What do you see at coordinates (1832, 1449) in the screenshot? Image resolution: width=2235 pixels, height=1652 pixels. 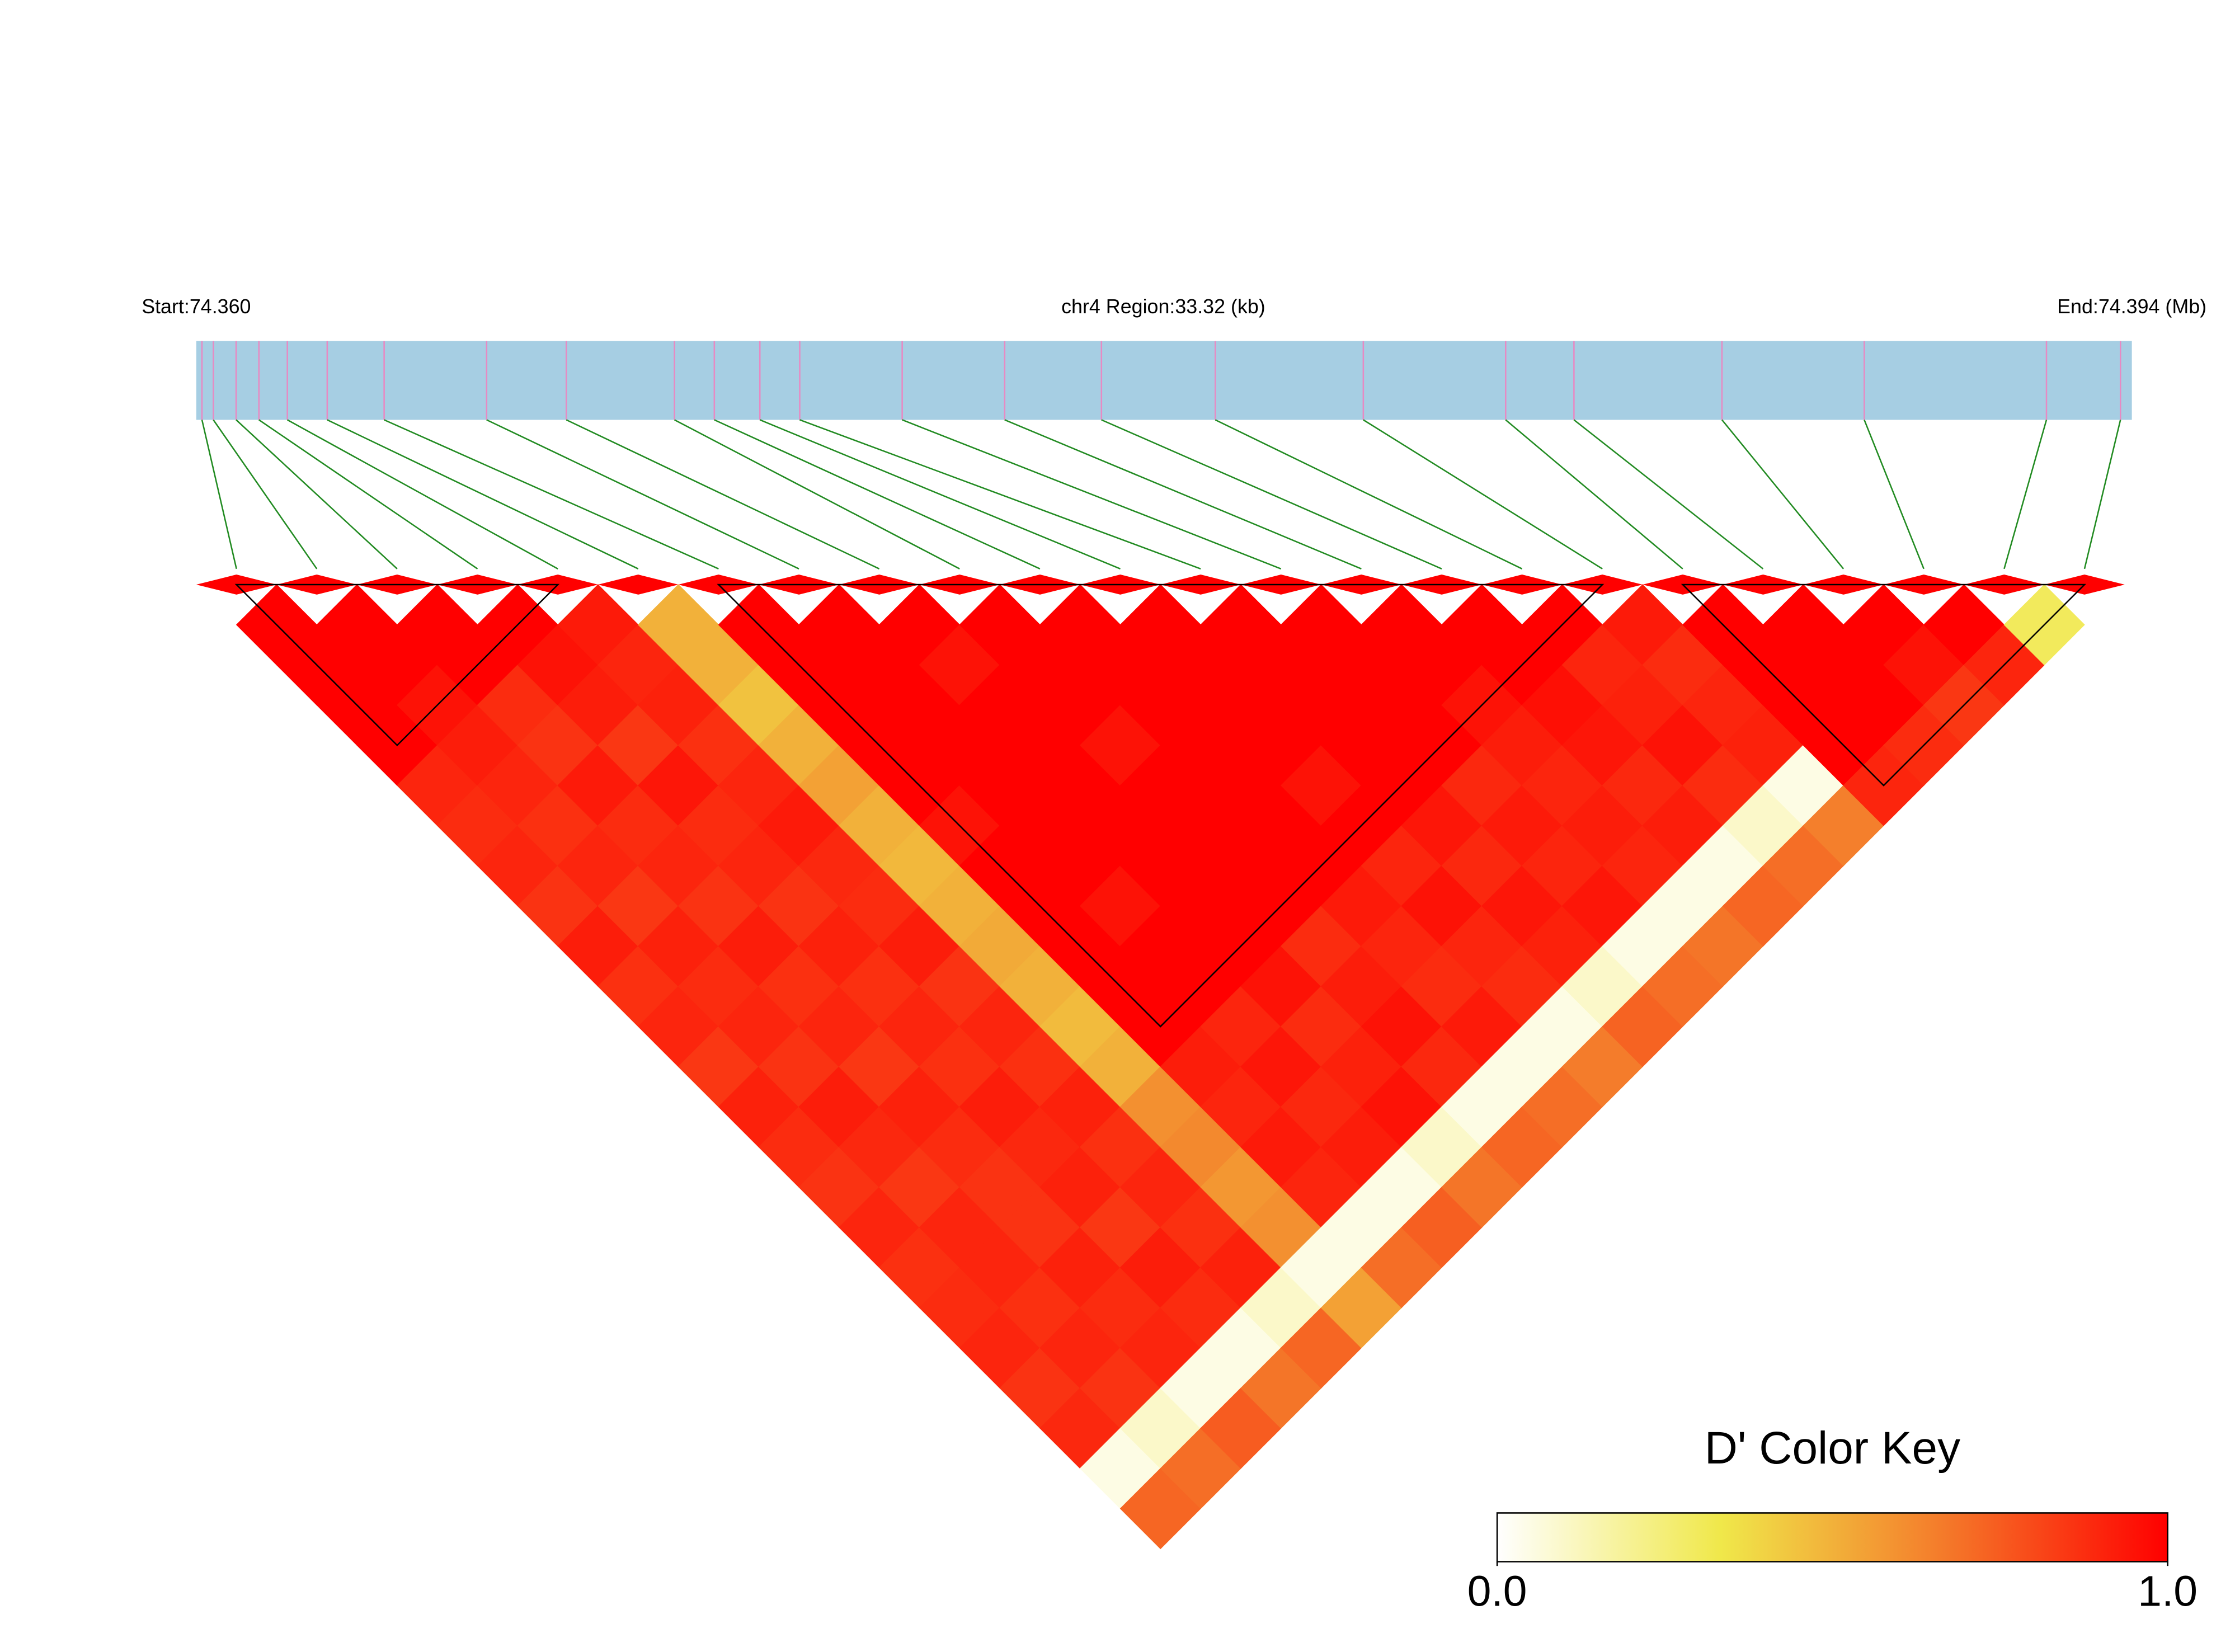 I see `key-title: D' Color Key` at bounding box center [1832, 1449].